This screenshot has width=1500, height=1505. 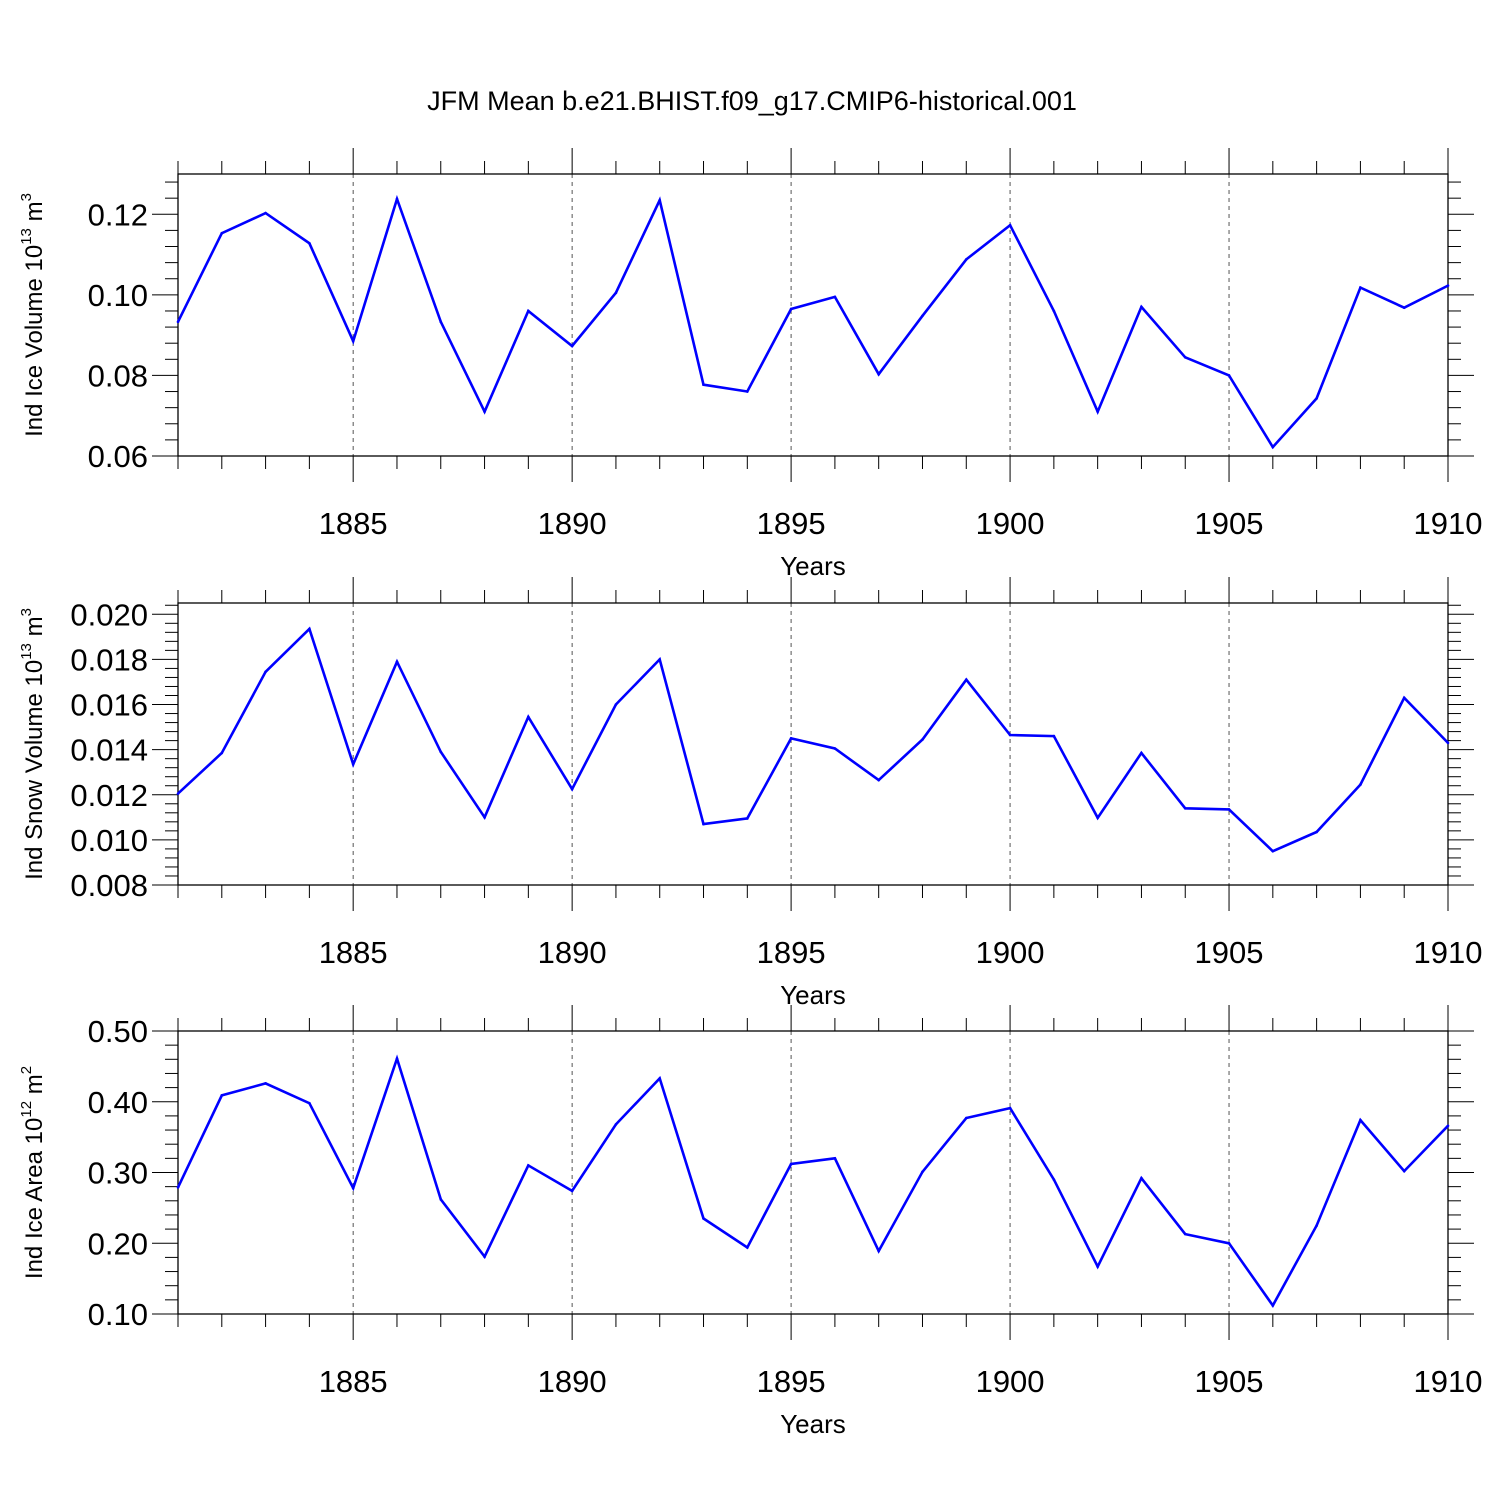 I want to click on y-axis-label-text: m, so click(x=34, y=629).